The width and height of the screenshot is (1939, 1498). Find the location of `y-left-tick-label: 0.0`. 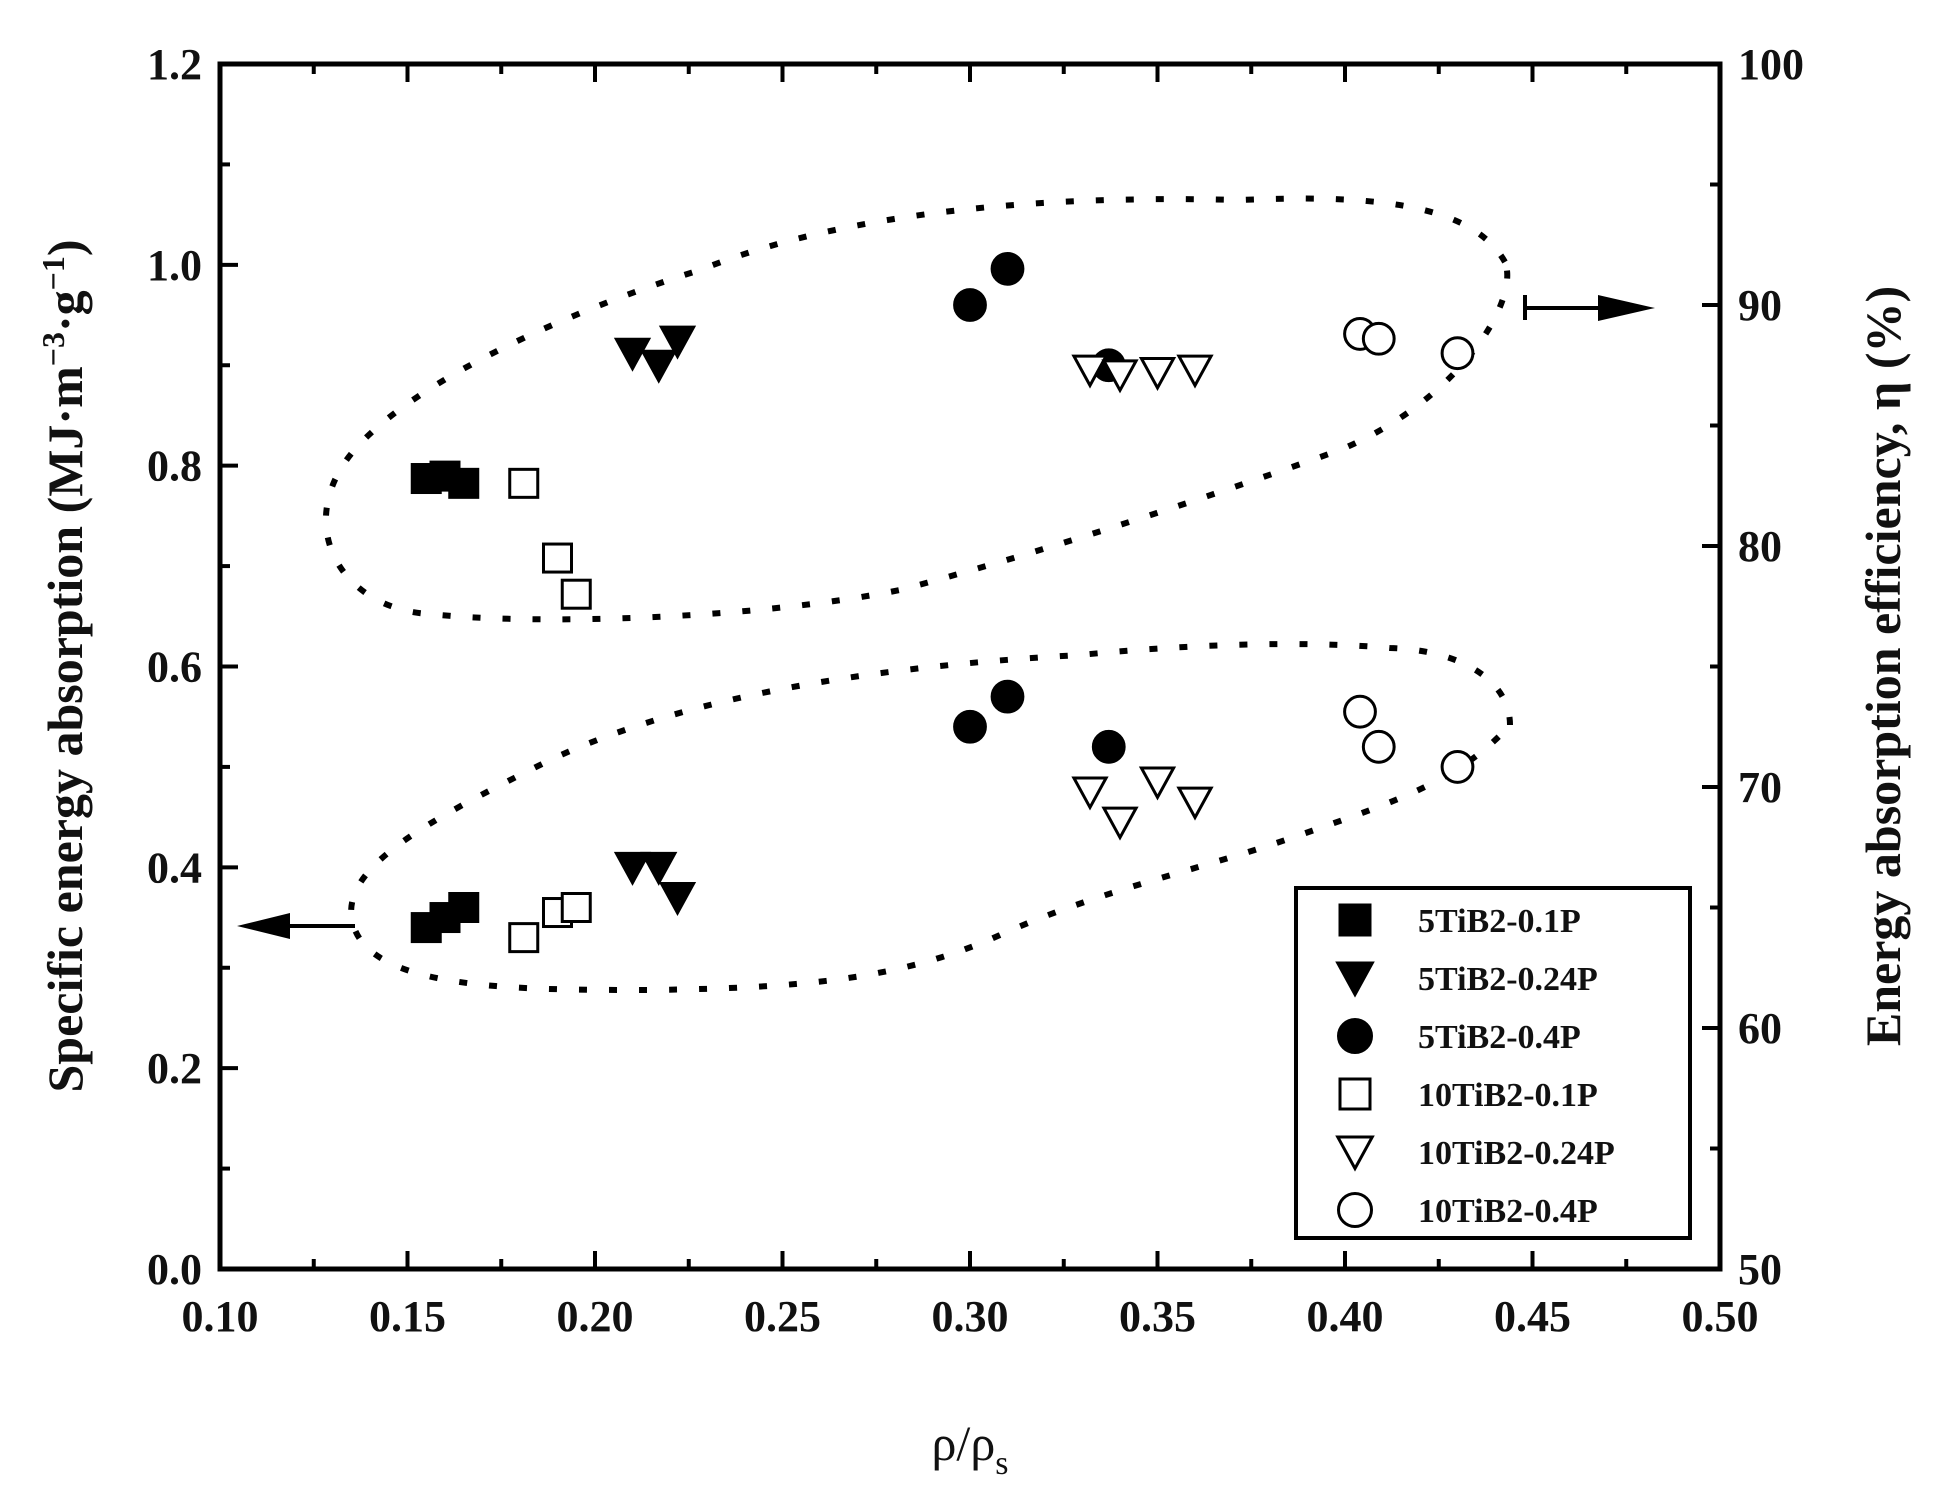

y-left-tick-label: 0.0 is located at coordinates (174, 1269).